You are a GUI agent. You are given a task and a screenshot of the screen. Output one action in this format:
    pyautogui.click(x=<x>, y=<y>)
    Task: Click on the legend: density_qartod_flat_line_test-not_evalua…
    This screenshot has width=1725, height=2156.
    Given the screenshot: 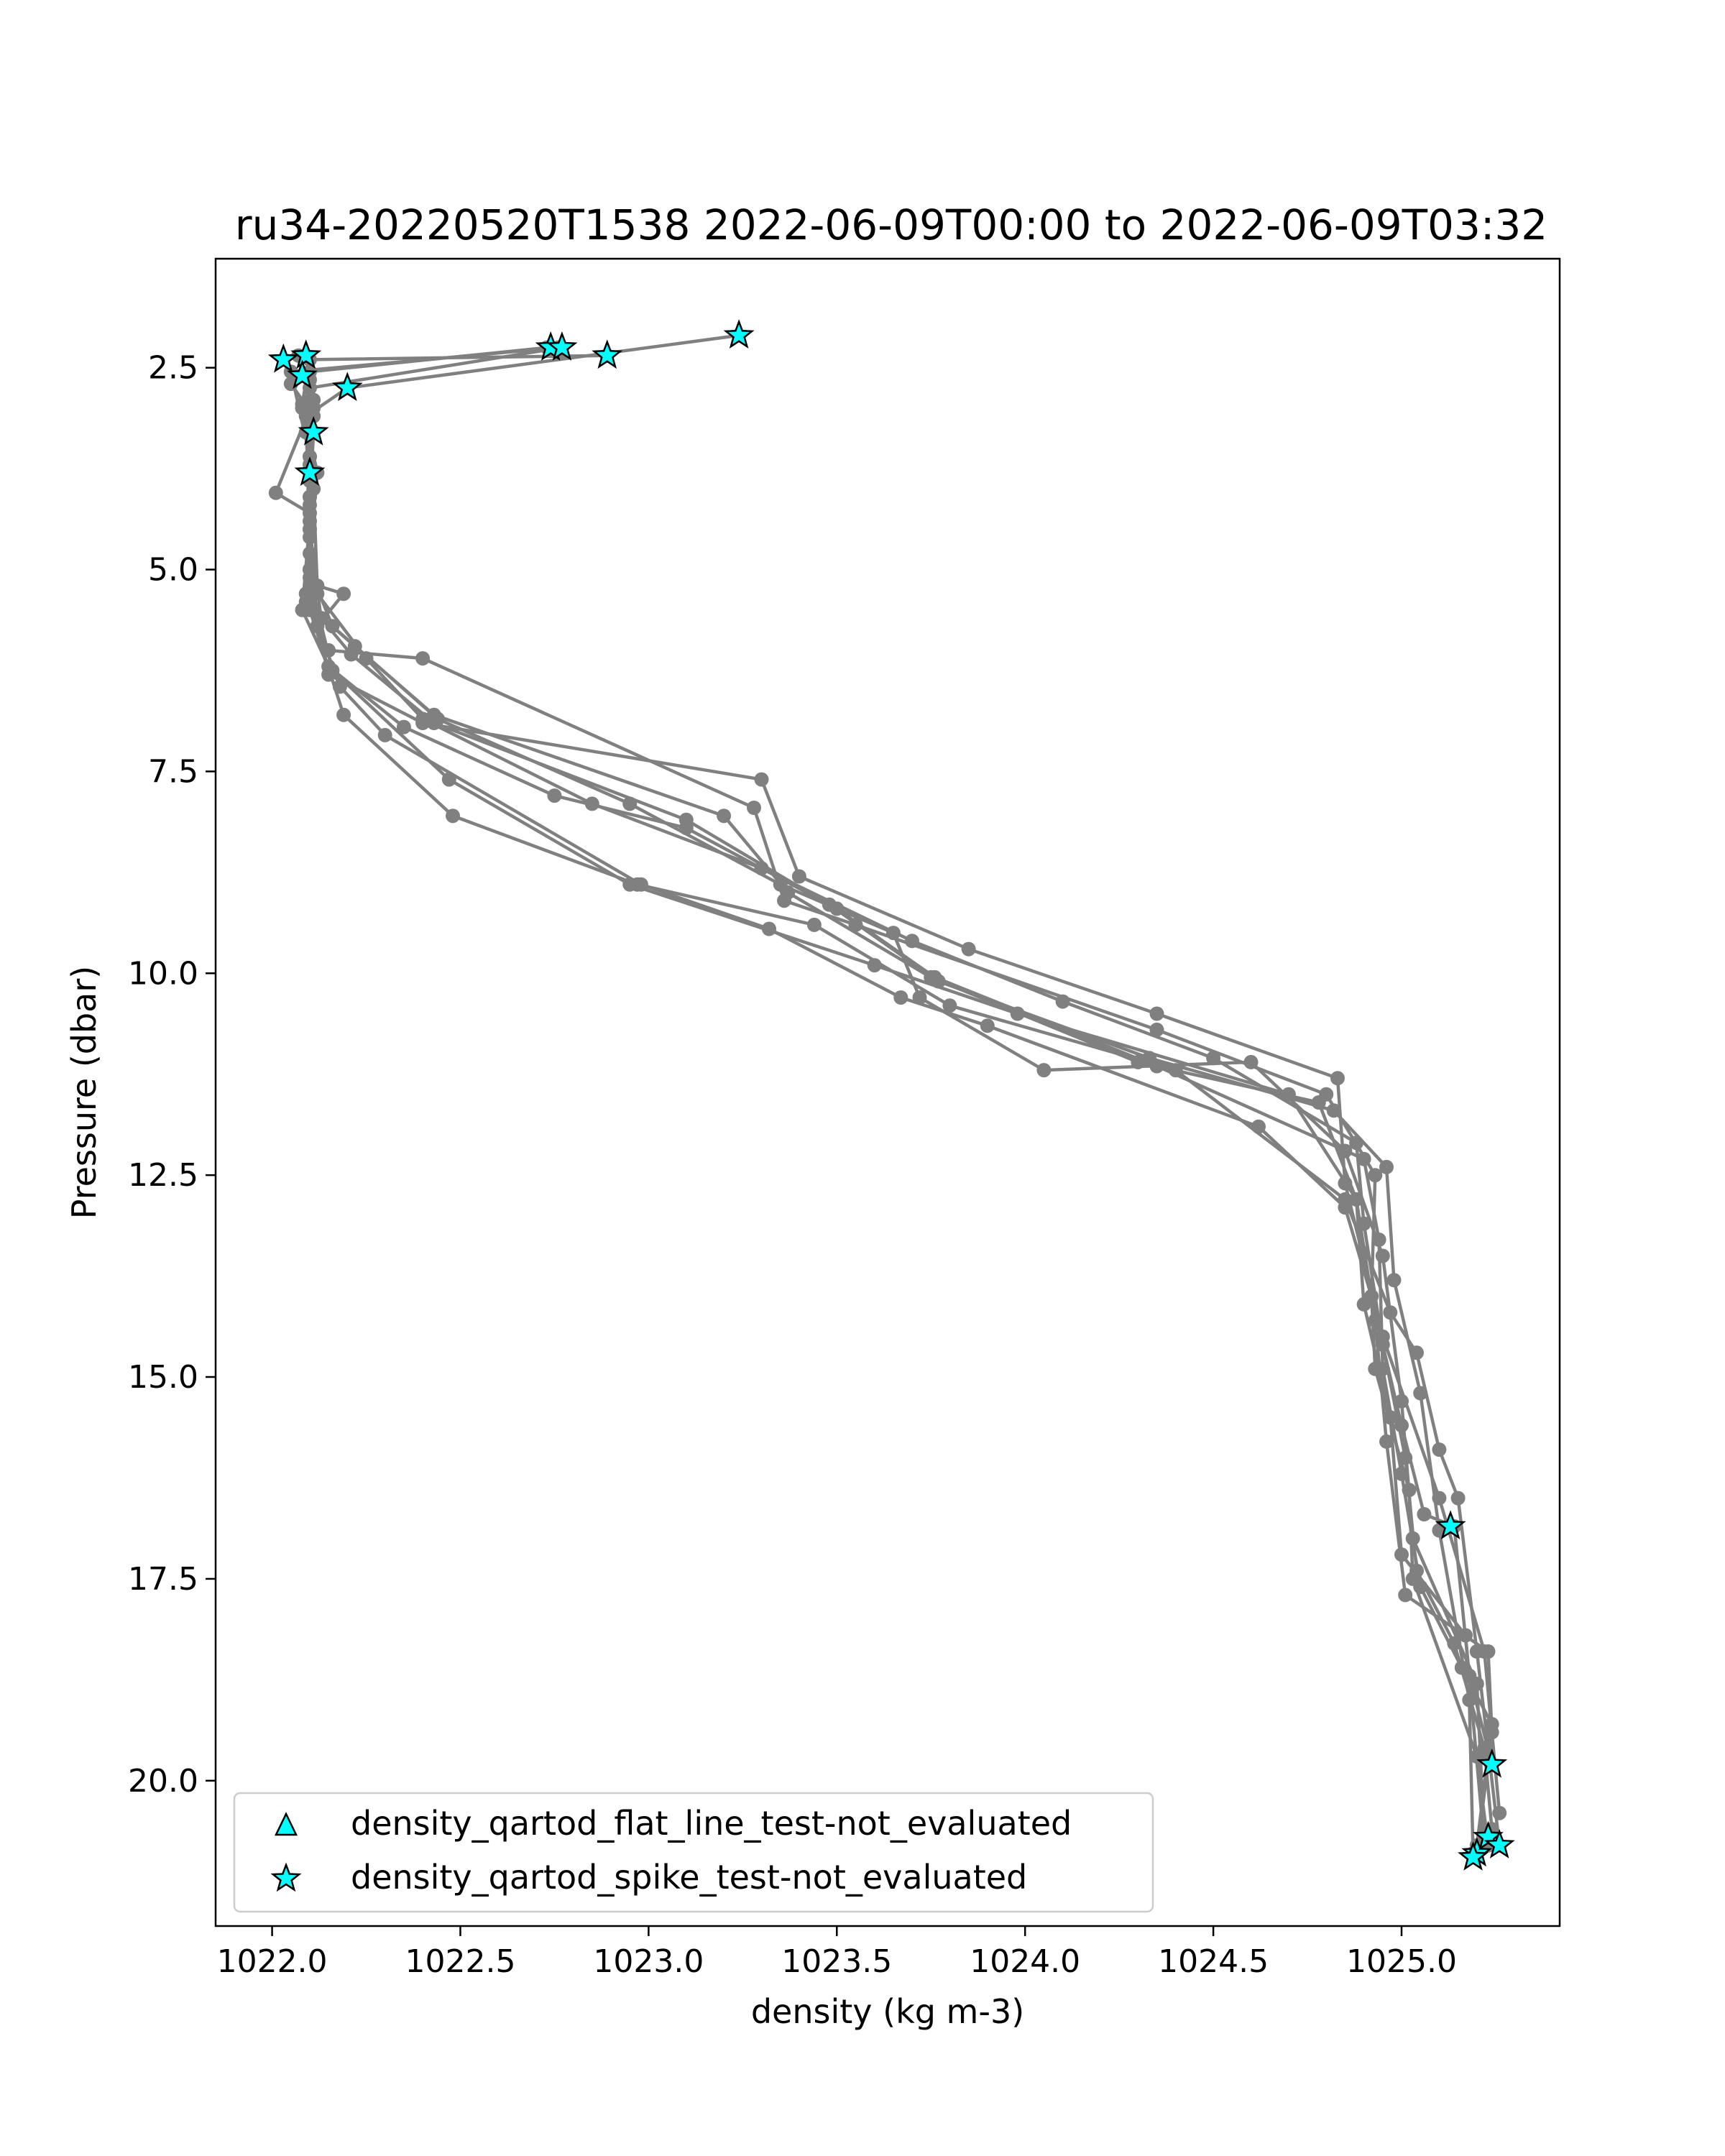 What is the action you would take?
    pyautogui.click(x=693, y=1852)
    